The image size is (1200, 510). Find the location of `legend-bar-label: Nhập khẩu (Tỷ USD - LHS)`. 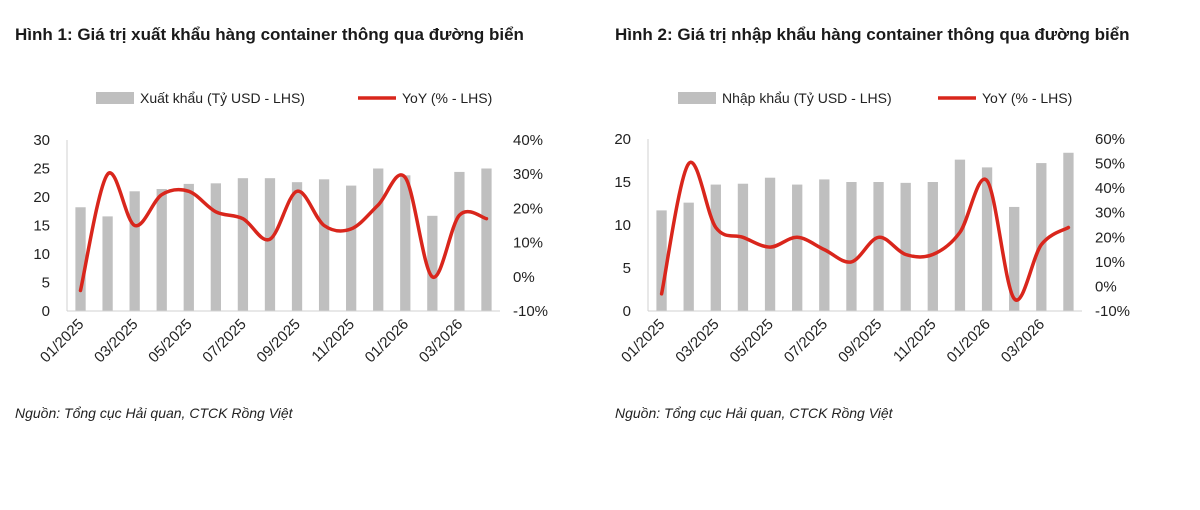

legend-bar-label: Nhập khẩu (Tỷ USD - LHS) is located at coordinates (807, 98).